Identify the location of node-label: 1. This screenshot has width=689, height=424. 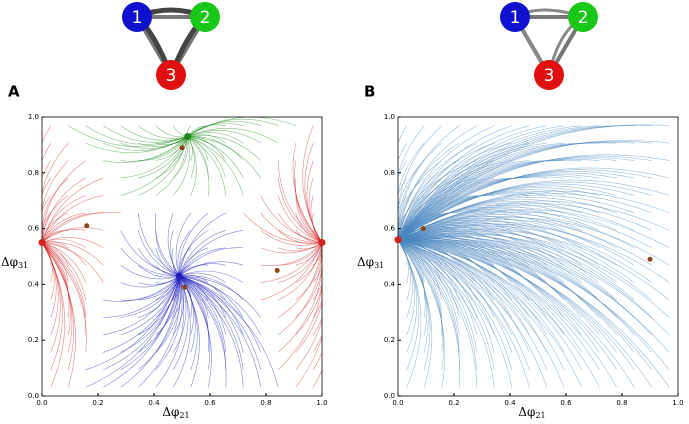
(515, 18).